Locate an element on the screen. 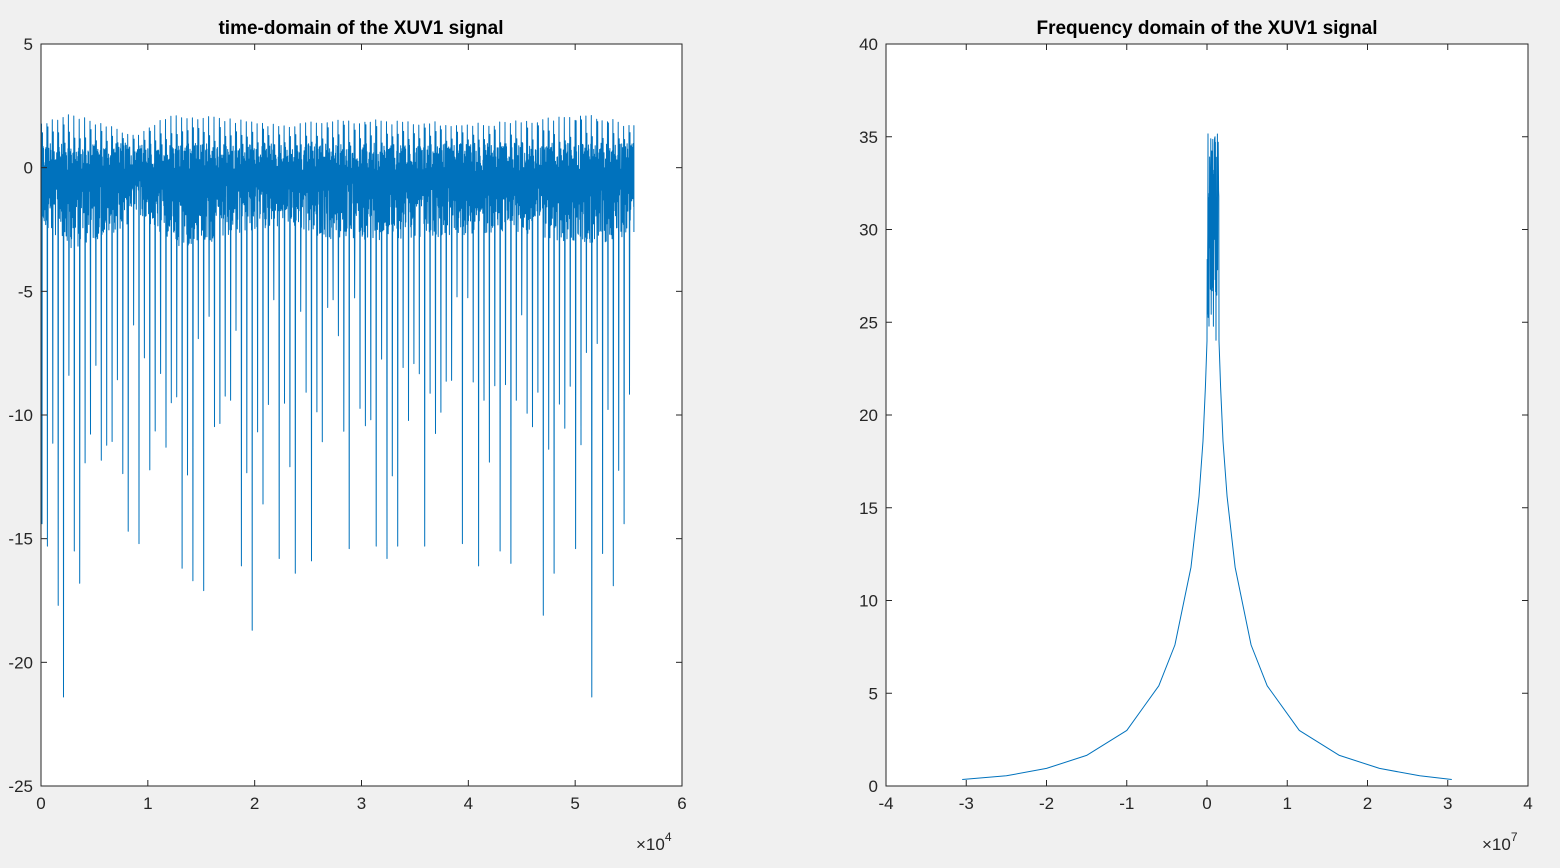 The width and height of the screenshot is (1560, 868). x-exponent-label: ×10⁴ is located at coordinates (654, 842).